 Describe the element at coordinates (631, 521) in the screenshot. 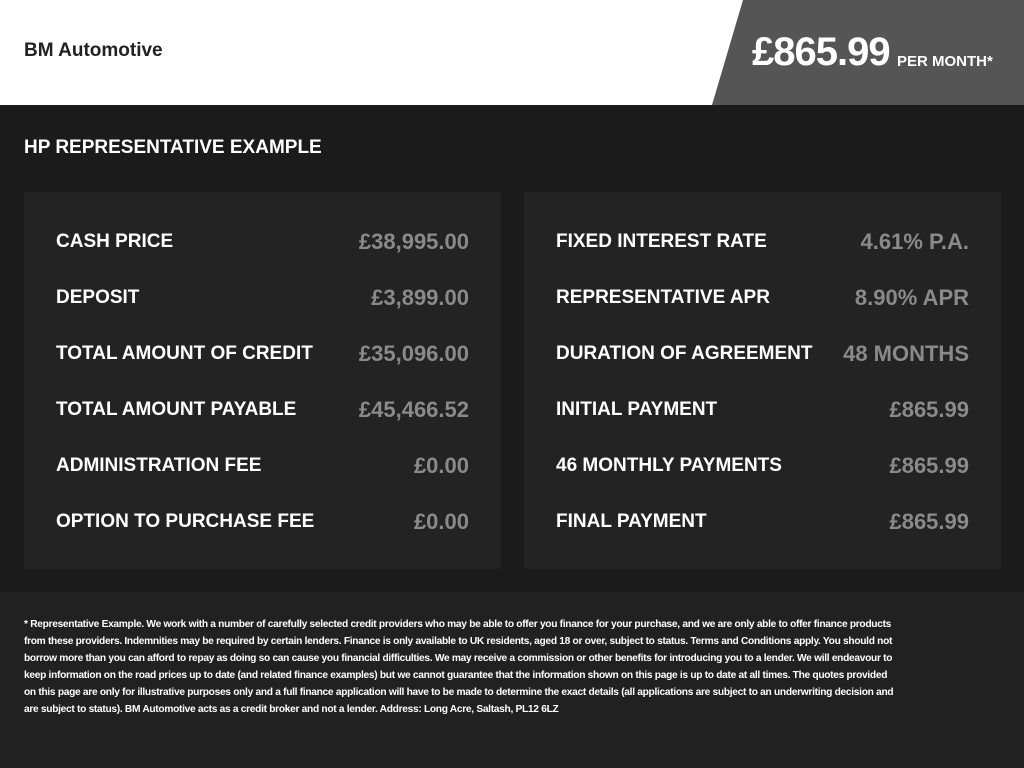

I see `row-label: FINAL PAYMENT` at that location.